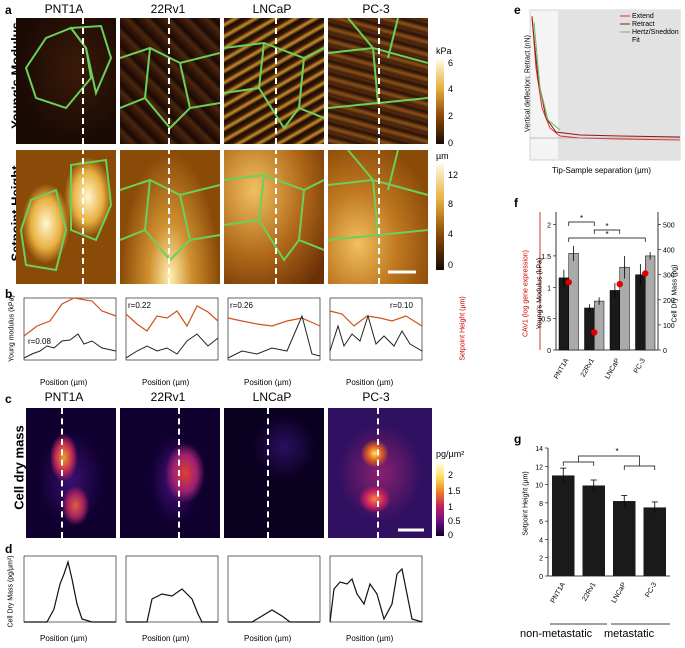  What do you see at coordinates (602, 535) in the screenshot?
I see `panel-g-bar-chart: 0 2 4 6 8 10 12 14 PNT1A 22Rv1 LNCaP PC-3 *` at bounding box center [602, 535].